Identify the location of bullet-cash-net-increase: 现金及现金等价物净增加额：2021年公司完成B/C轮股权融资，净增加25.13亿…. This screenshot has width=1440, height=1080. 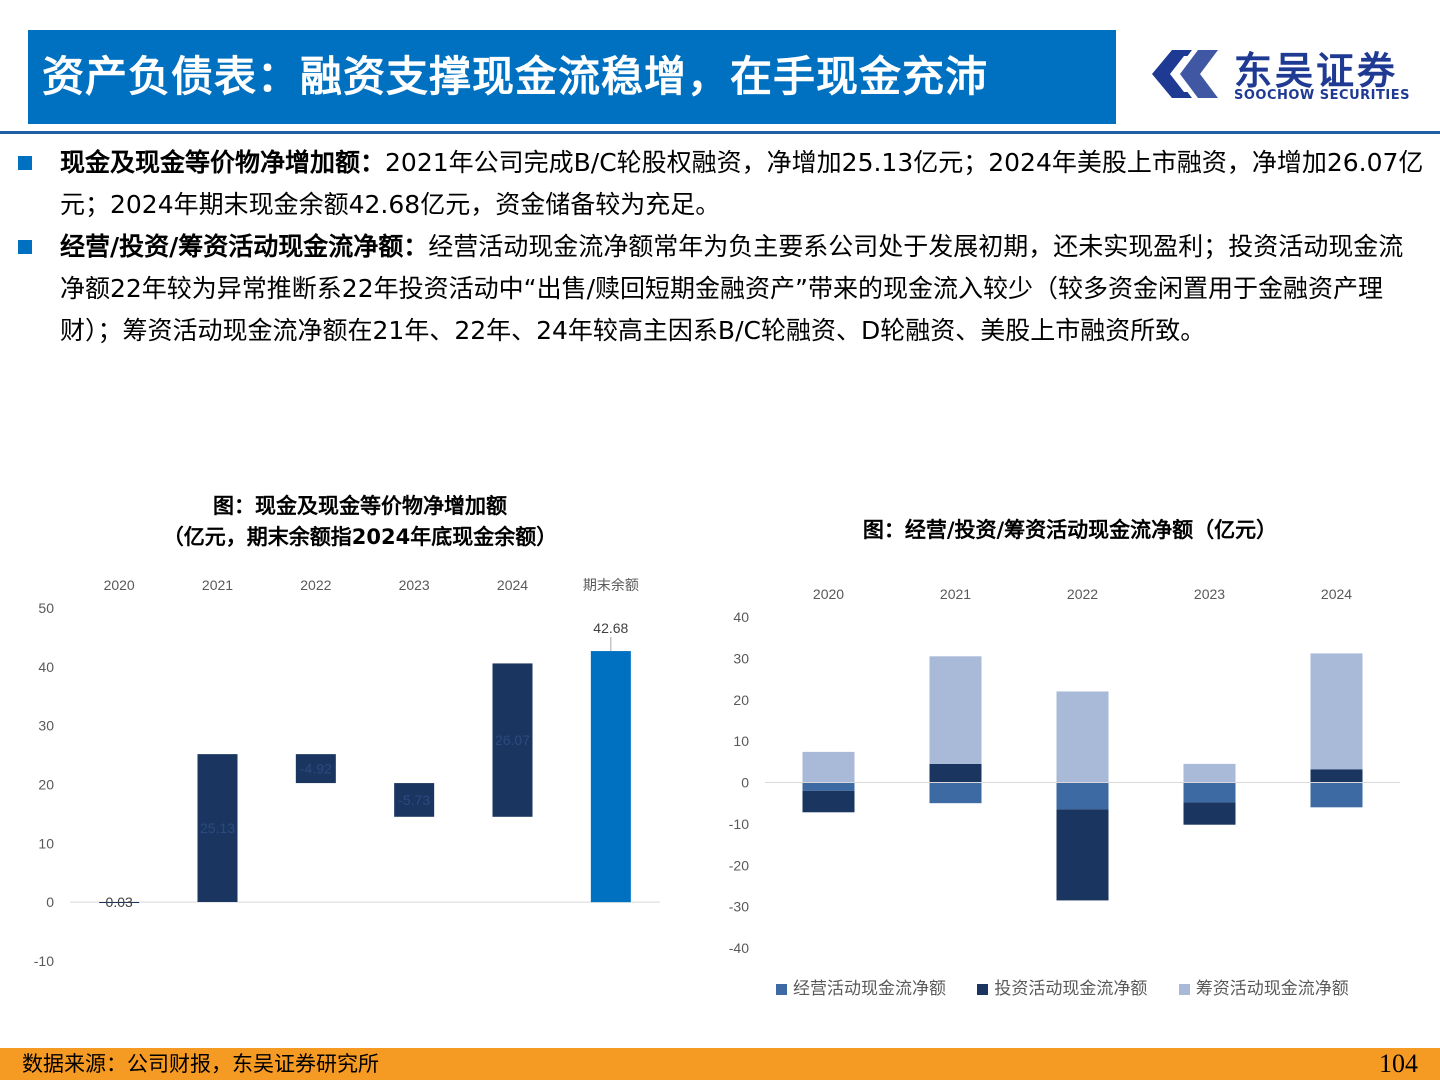
(723, 184).